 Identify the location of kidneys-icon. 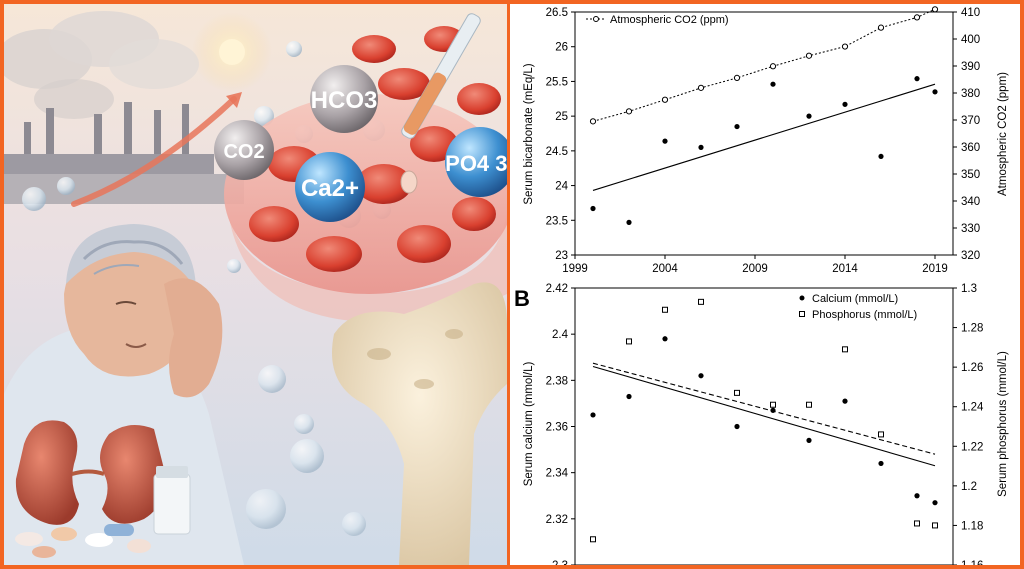
(90, 472).